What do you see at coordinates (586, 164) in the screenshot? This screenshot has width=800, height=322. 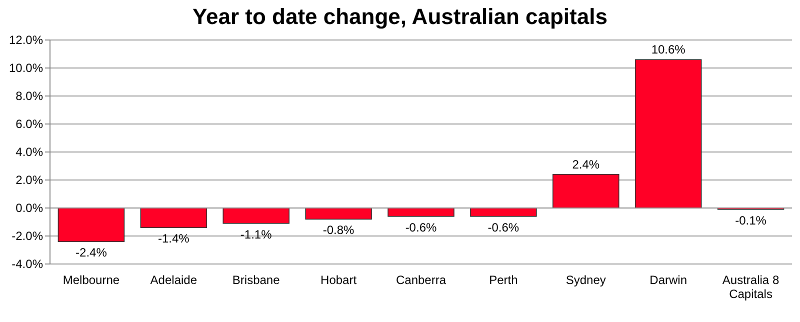 I see `data-label: 2.4%` at bounding box center [586, 164].